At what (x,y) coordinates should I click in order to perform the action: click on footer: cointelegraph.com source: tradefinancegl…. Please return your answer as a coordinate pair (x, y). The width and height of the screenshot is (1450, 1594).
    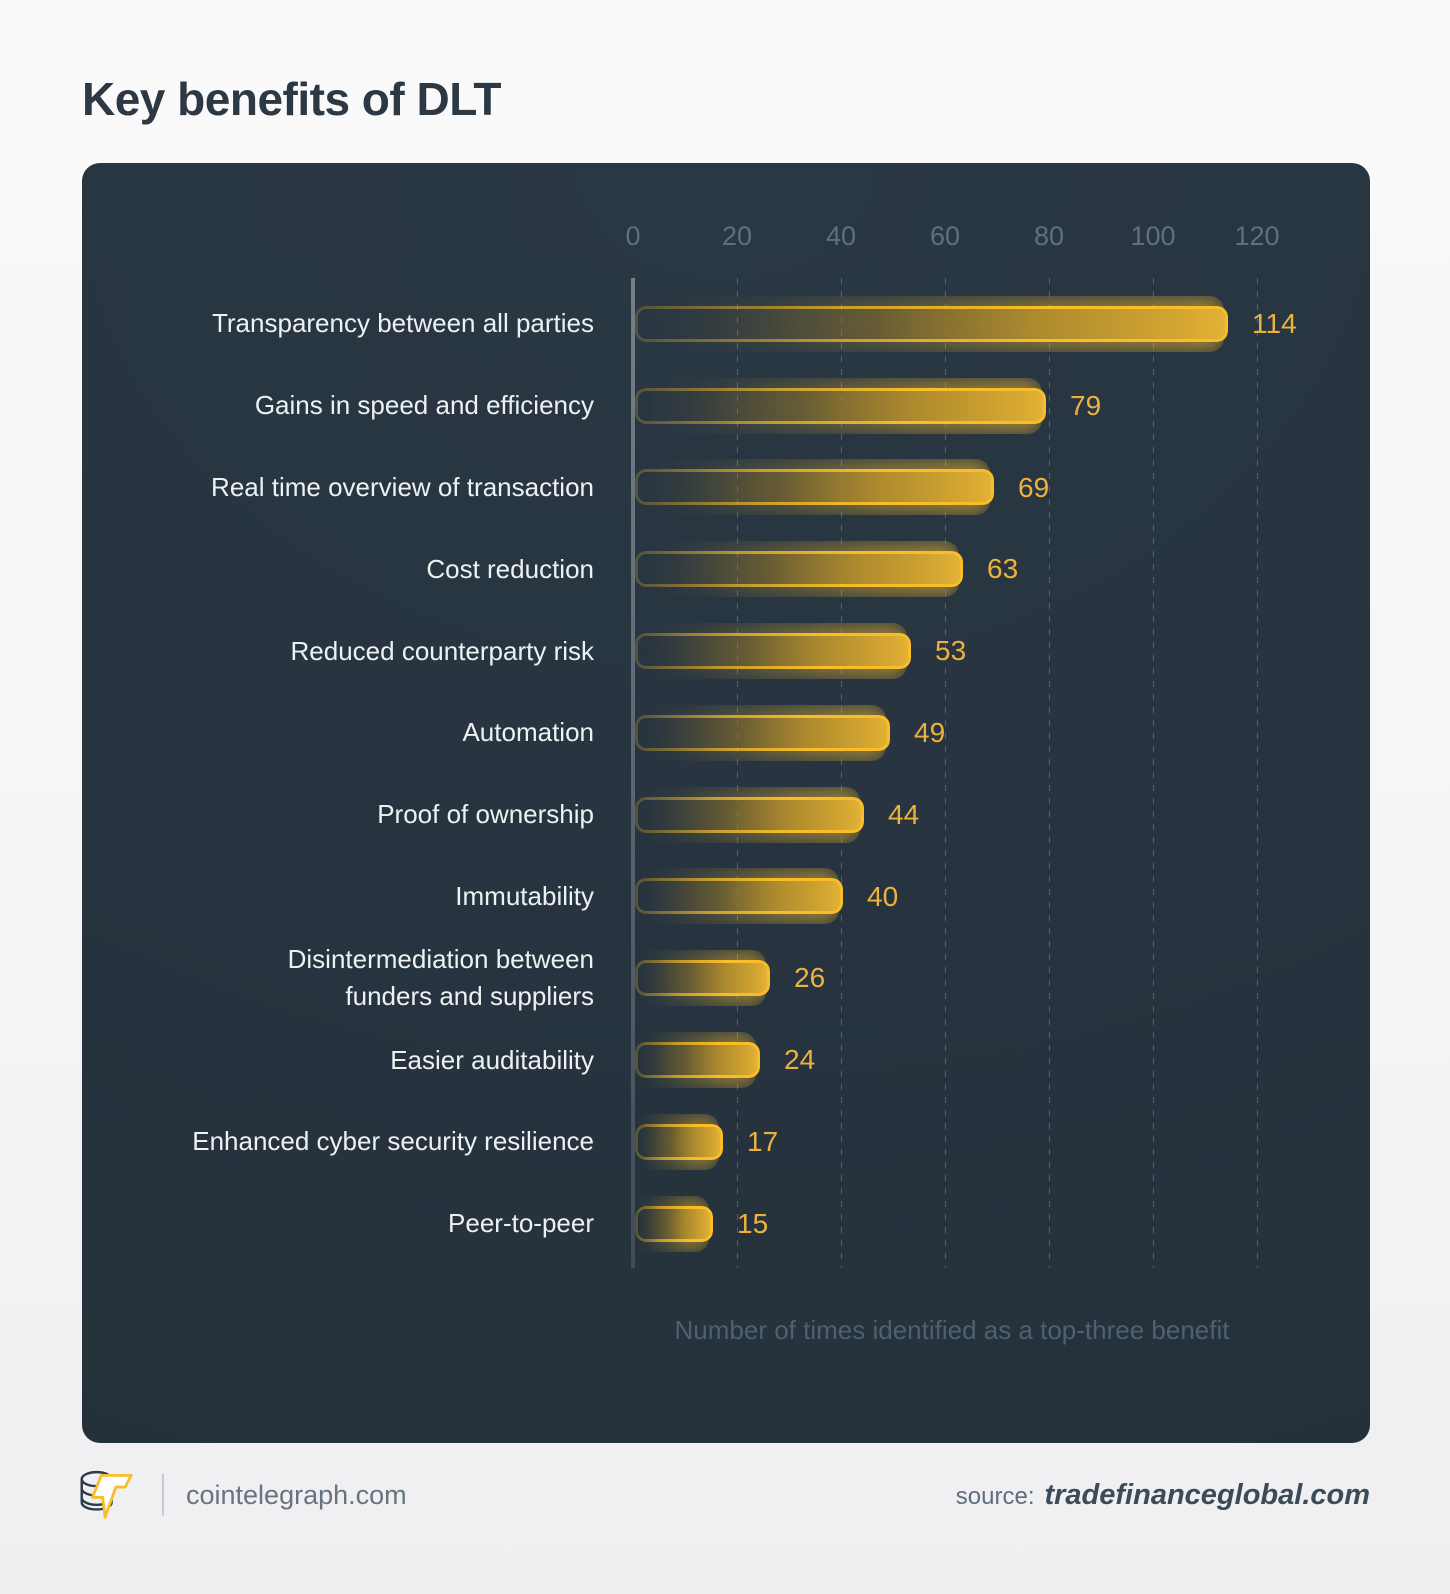
    Looking at the image, I should click on (724, 1495).